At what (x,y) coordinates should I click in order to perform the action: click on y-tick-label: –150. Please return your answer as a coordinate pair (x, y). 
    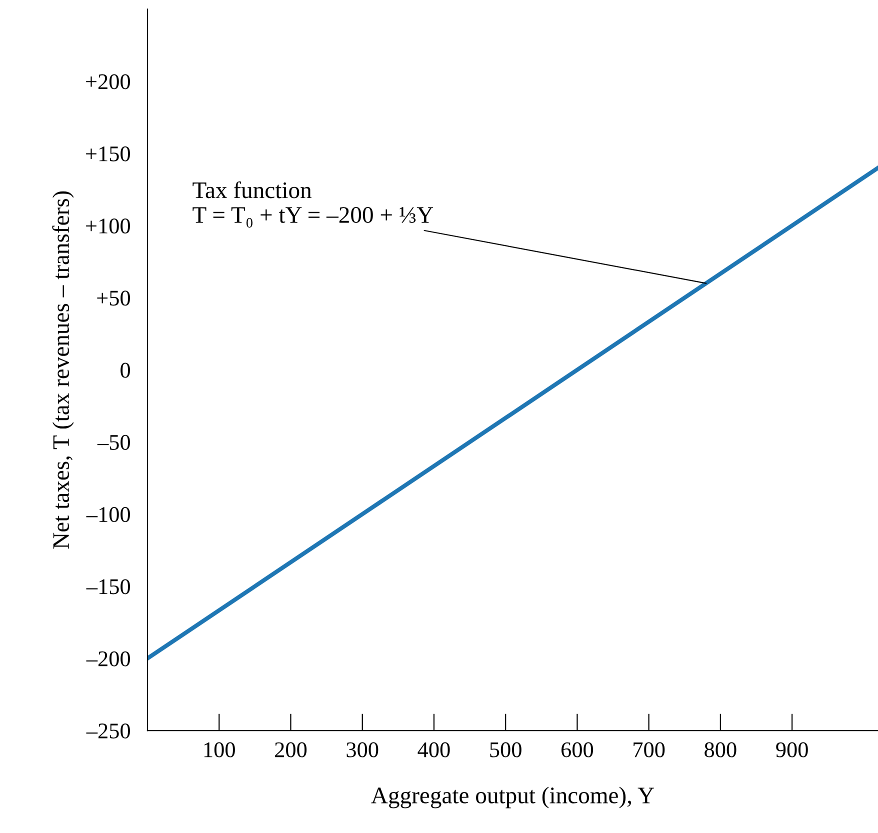
    Looking at the image, I should click on (108, 586).